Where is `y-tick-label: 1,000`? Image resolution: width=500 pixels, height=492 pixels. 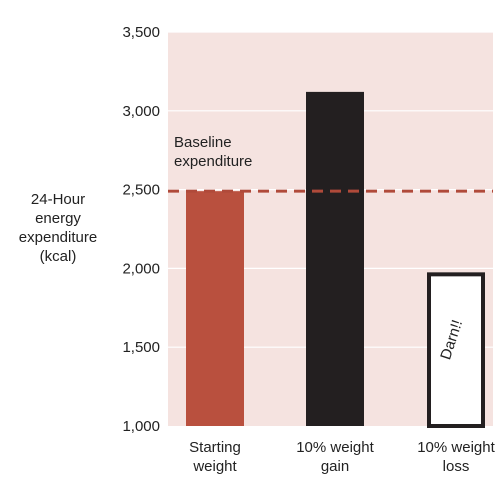
y-tick-label: 1,000 is located at coordinates (141, 426).